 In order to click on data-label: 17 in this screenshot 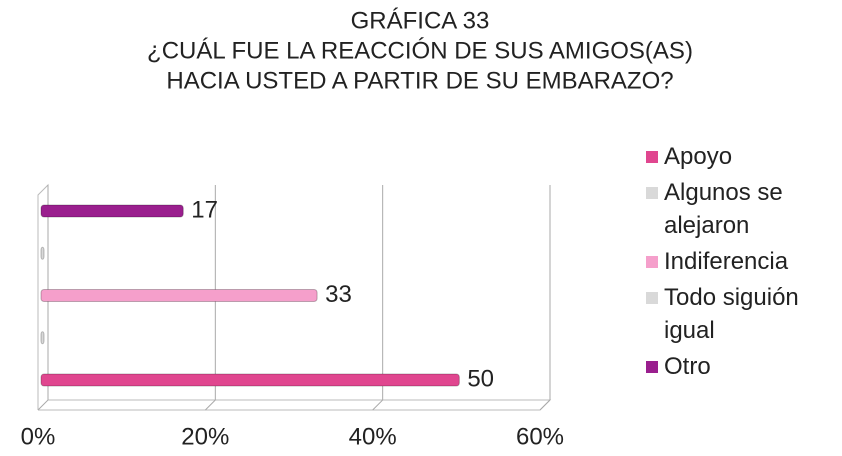, I will do `click(204, 209)`.